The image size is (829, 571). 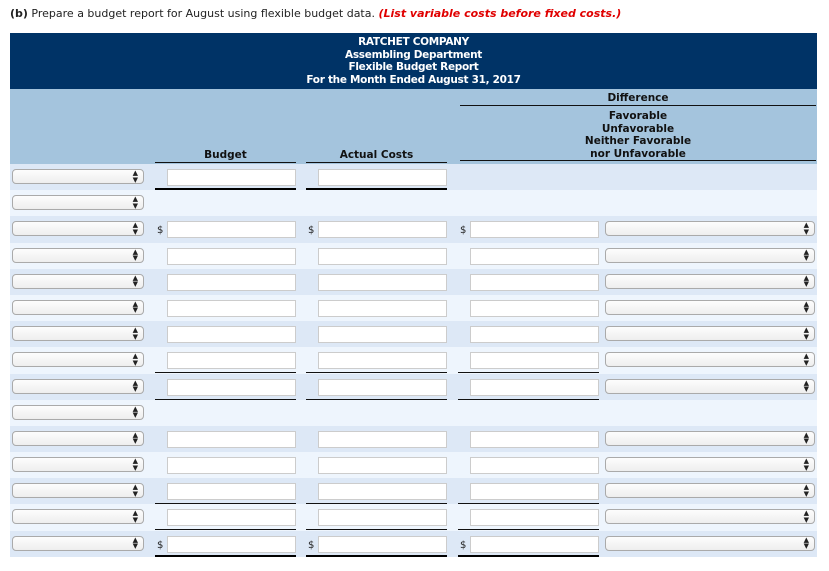 I want to click on report-period: For the Month Ended August 31, 2017, so click(x=413, y=79).